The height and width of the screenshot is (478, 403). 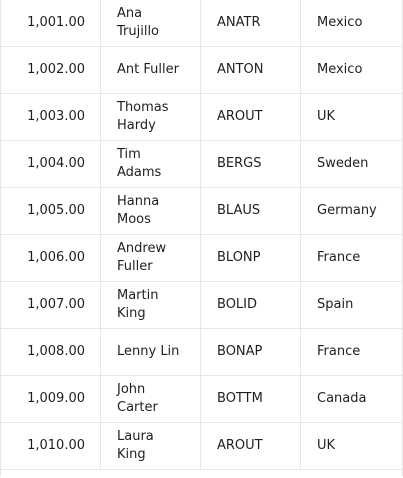 What do you see at coordinates (137, 398) in the screenshot?
I see `name-text: John Carter` at bounding box center [137, 398].